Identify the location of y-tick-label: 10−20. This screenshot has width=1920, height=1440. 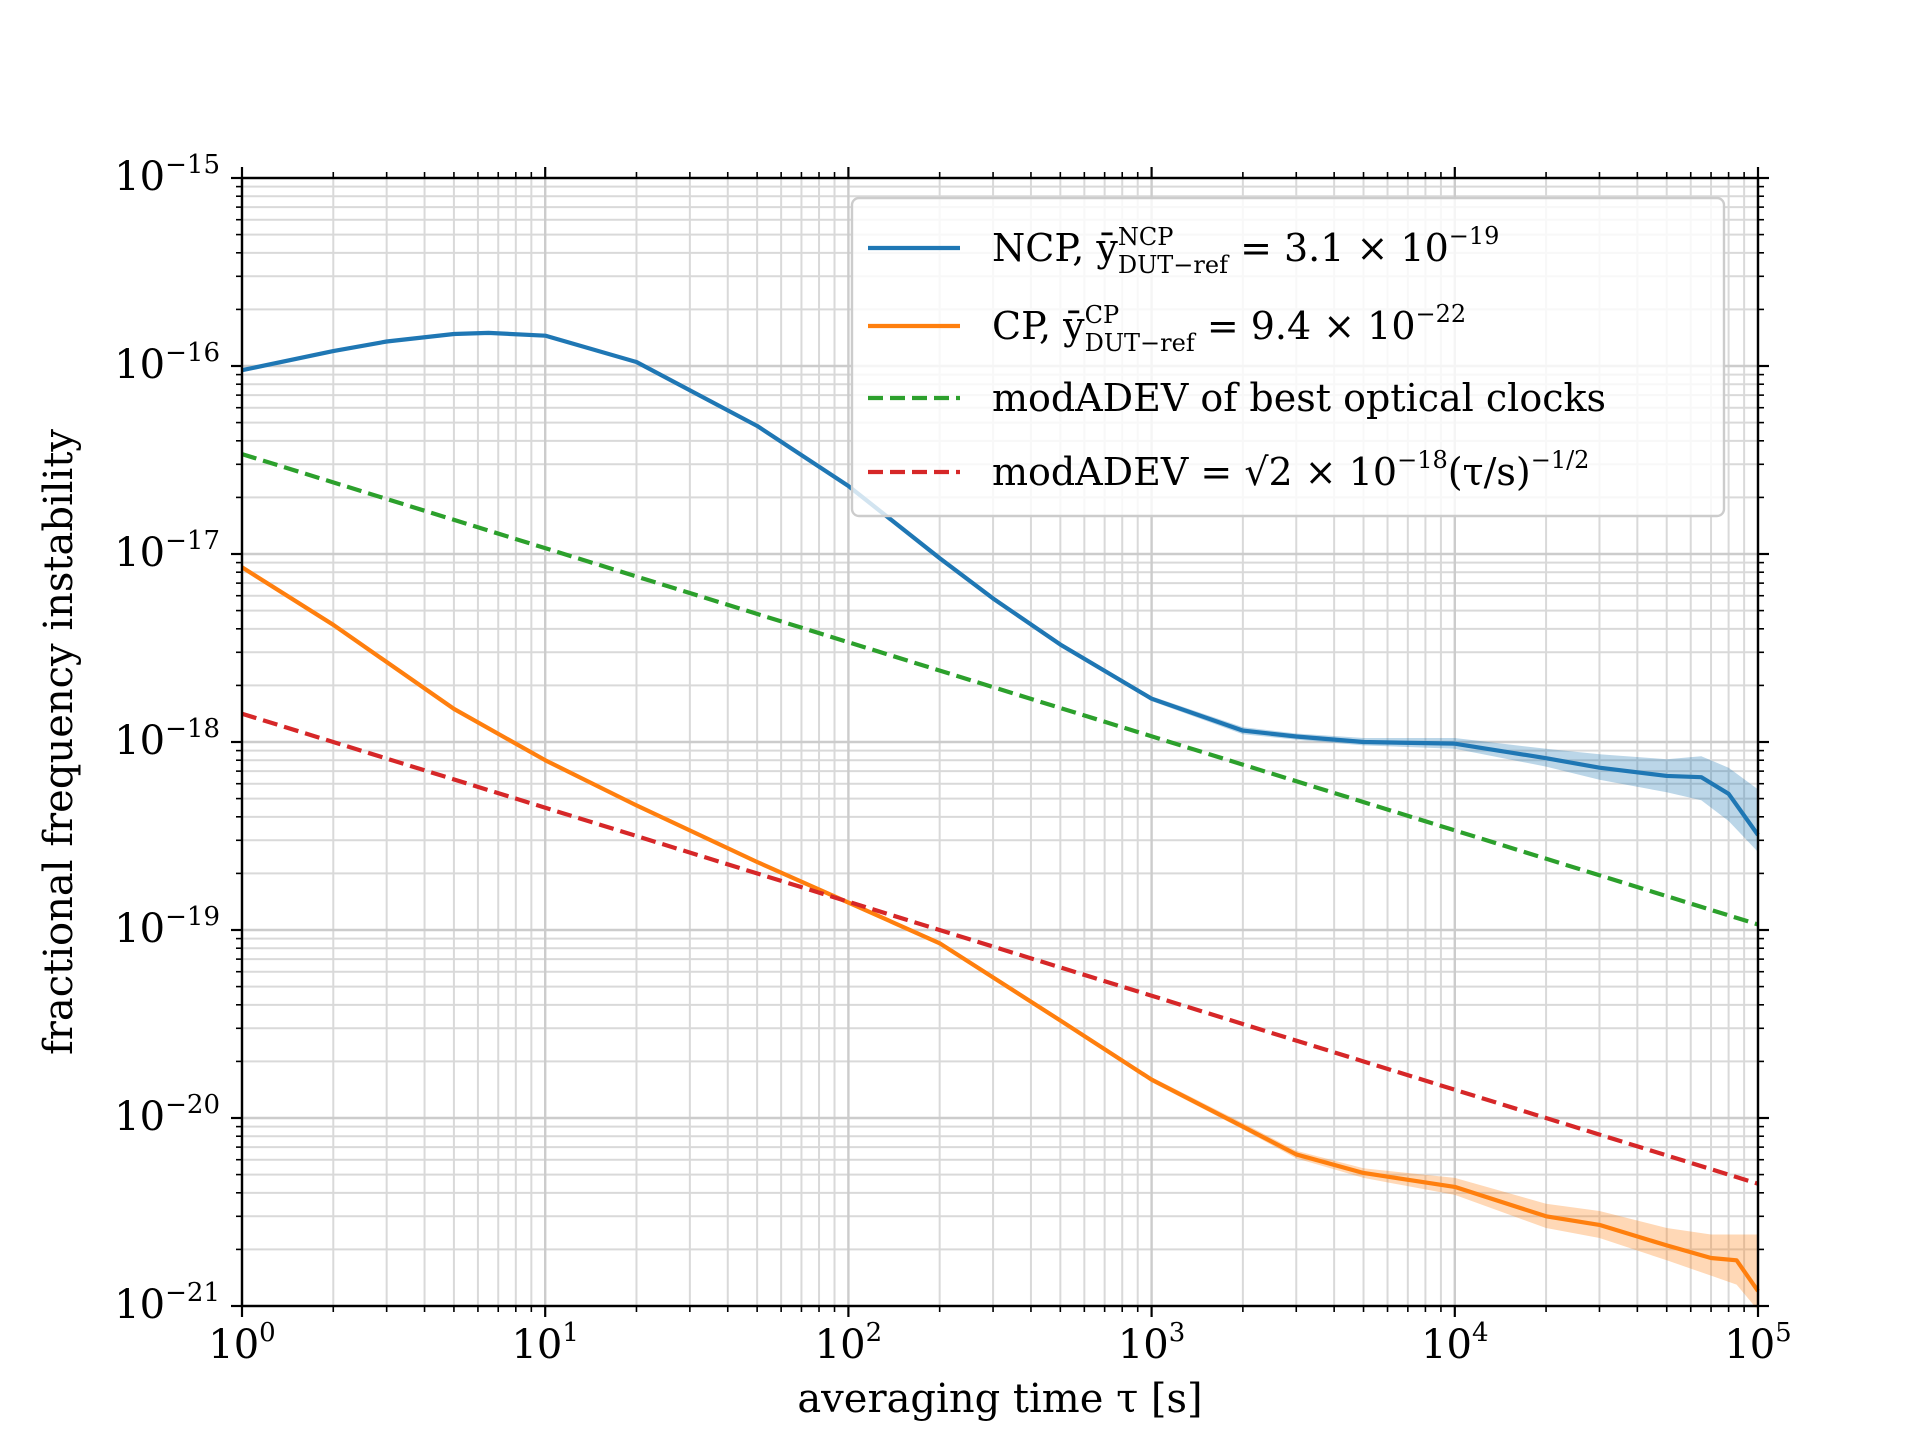
(167, 1115).